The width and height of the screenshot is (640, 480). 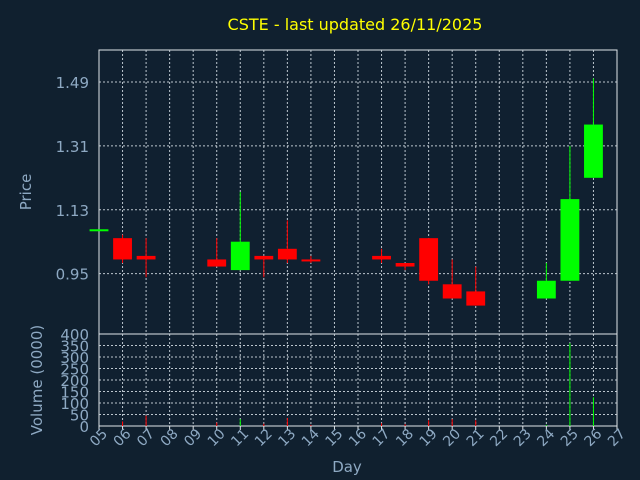 What do you see at coordinates (287, 438) in the screenshot?
I see `x-tick-label: 13` at bounding box center [287, 438].